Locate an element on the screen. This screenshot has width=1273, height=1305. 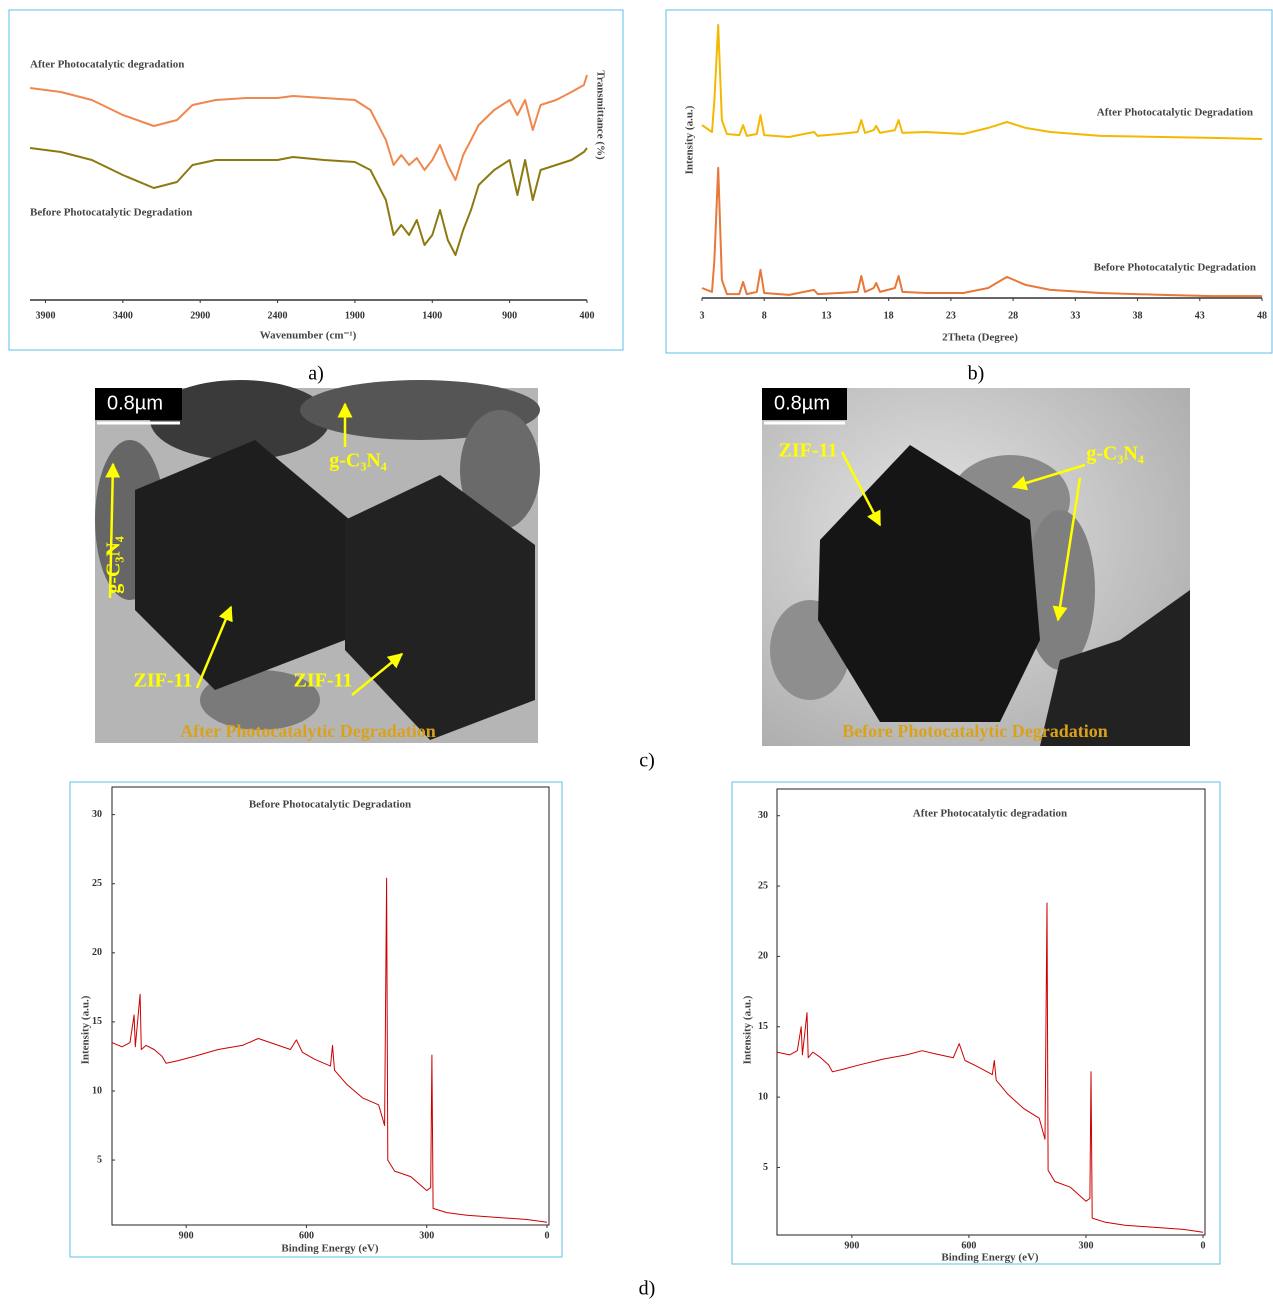
panel-label: a) is located at coordinates (316, 374).